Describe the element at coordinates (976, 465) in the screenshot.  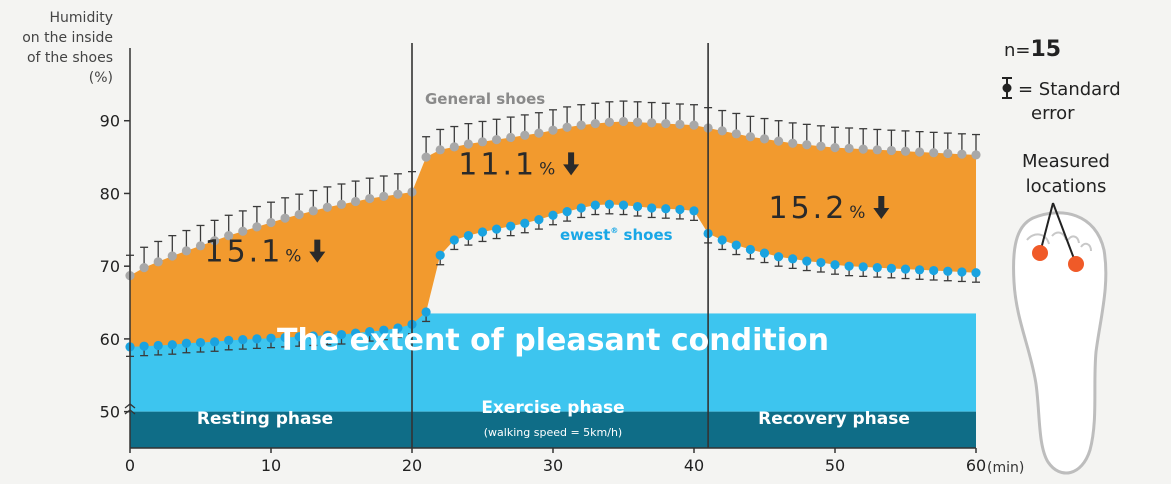
I see `x-tick-label: 60` at that location.